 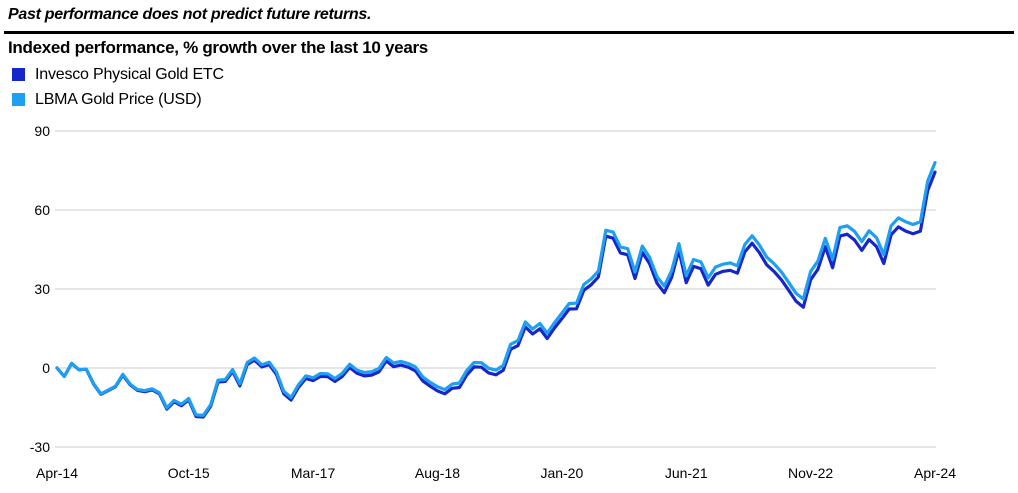 I want to click on y-axis-label-90: 90, so click(x=42, y=131).